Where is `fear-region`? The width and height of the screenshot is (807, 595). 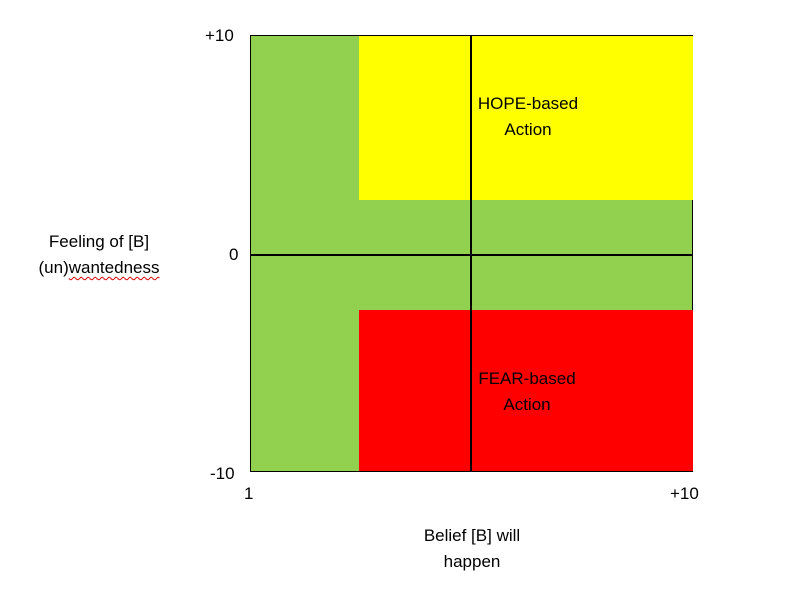
fear-region is located at coordinates (526, 390).